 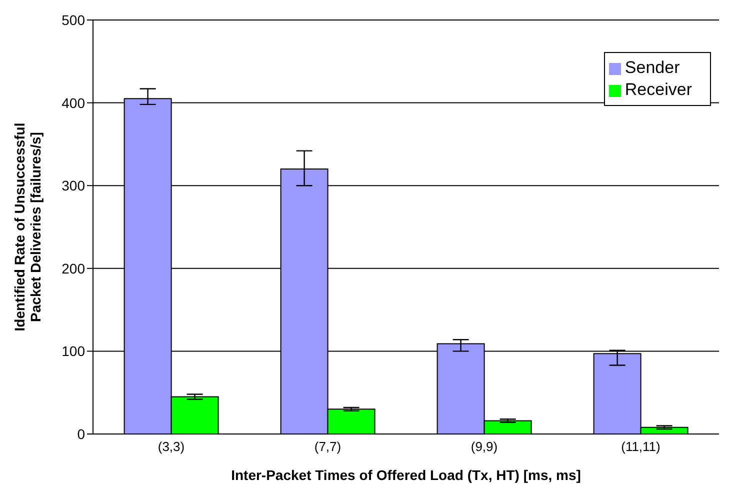 What do you see at coordinates (81, 434) in the screenshot?
I see `y-tick-label: 0` at bounding box center [81, 434].